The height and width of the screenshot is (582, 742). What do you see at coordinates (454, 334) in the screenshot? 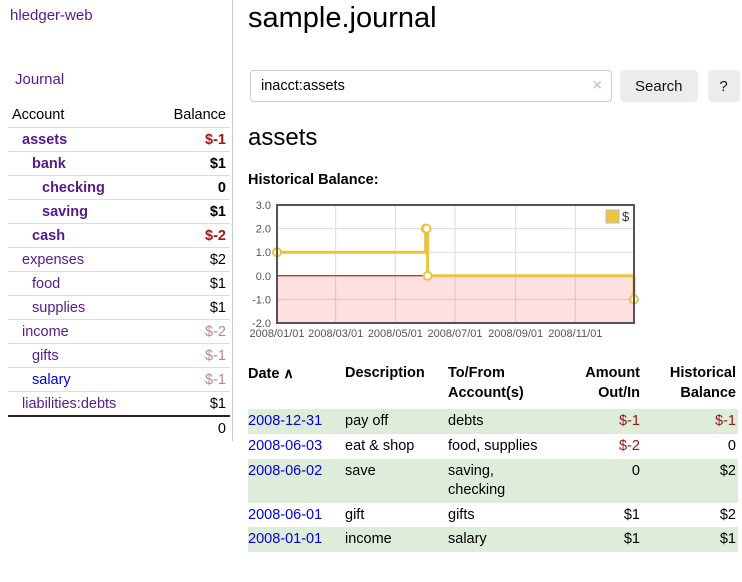
I see `x-tick-label: 2008/07/01` at bounding box center [454, 334].